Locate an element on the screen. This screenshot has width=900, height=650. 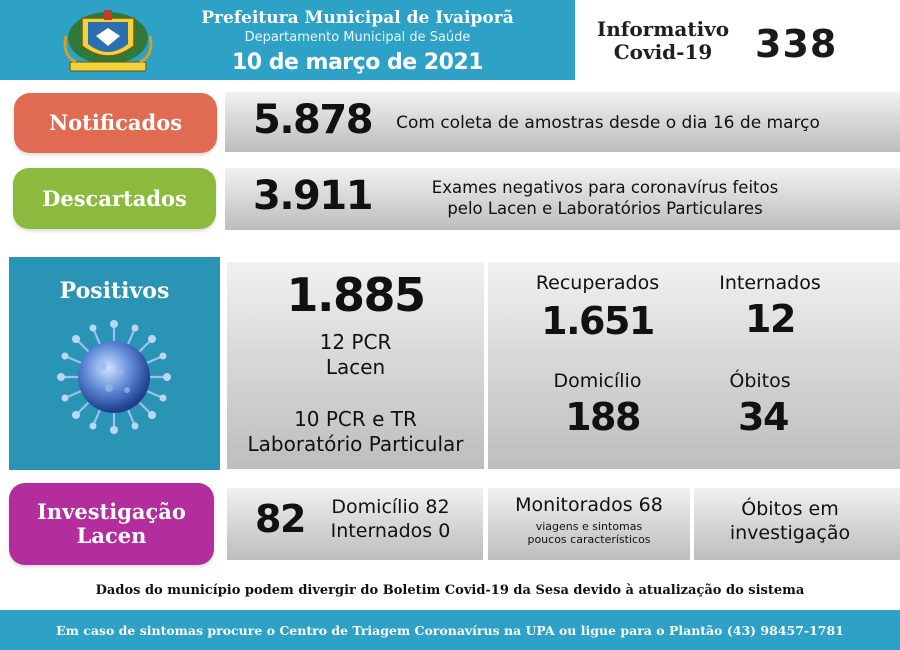
coronavirus-icon is located at coordinates (114, 377).